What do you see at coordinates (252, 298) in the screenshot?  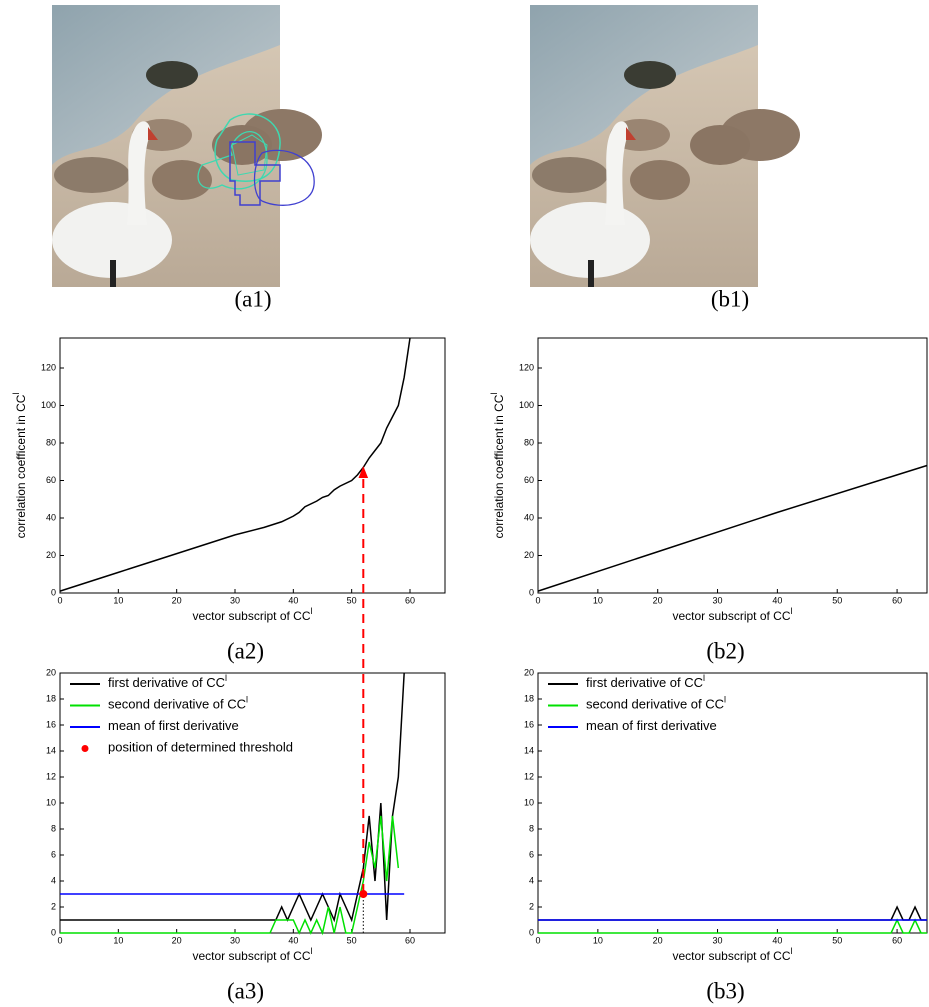 I see `panel-label: (a1)` at bounding box center [252, 298].